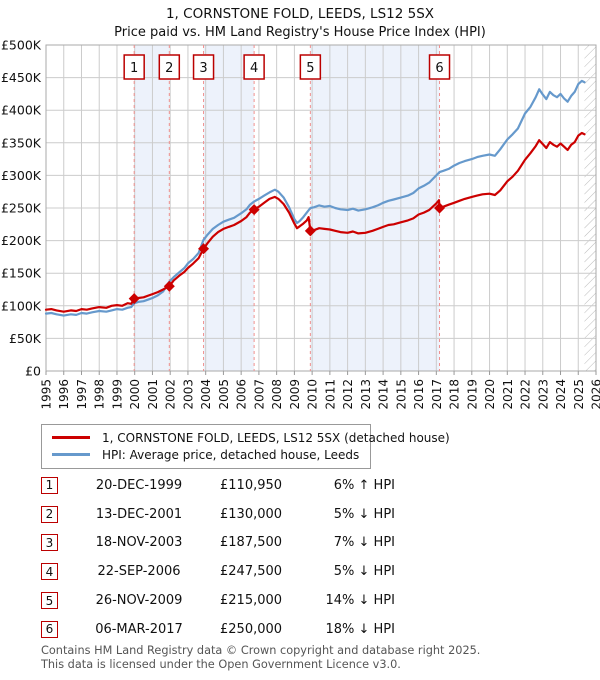 Image resolution: width=600 pixels, height=680 pixels. I want to click on page-title: 1, CORNSTONE FOLD, LEEDS, LS12 5SX, so click(300, 14).